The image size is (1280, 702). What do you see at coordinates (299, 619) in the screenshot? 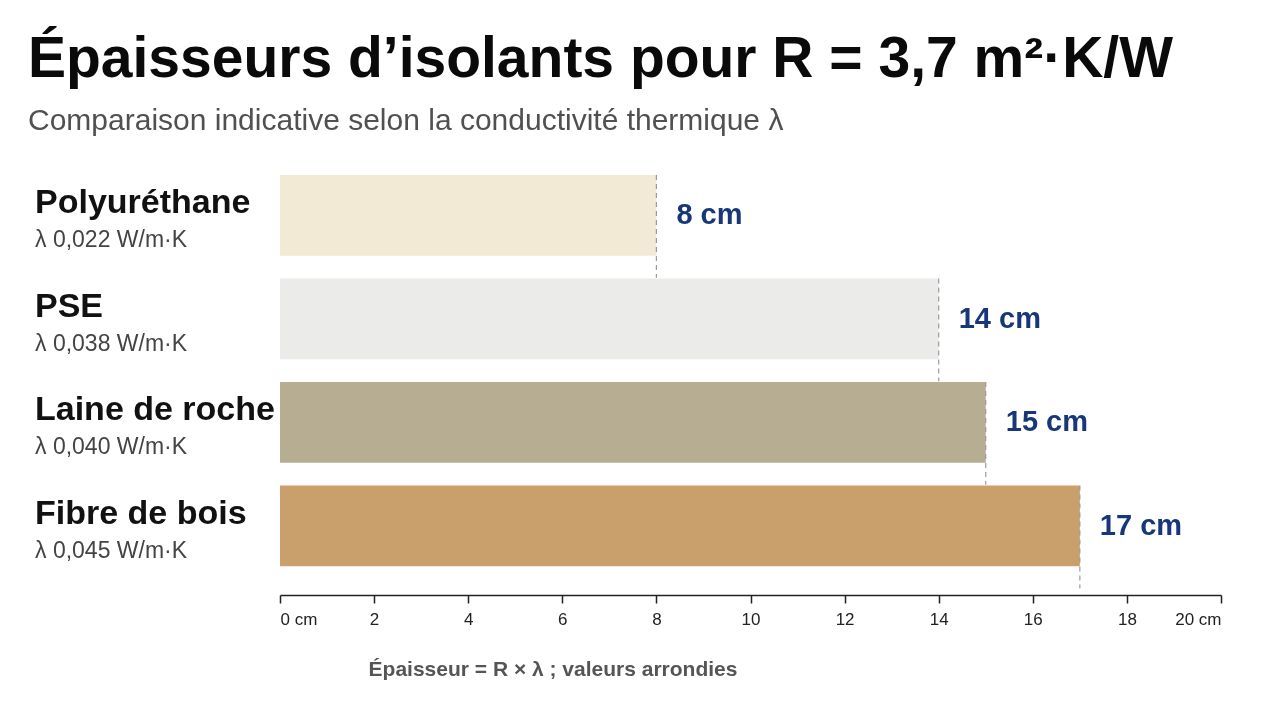
I see `x-tick-label: 0 cm` at bounding box center [299, 619].